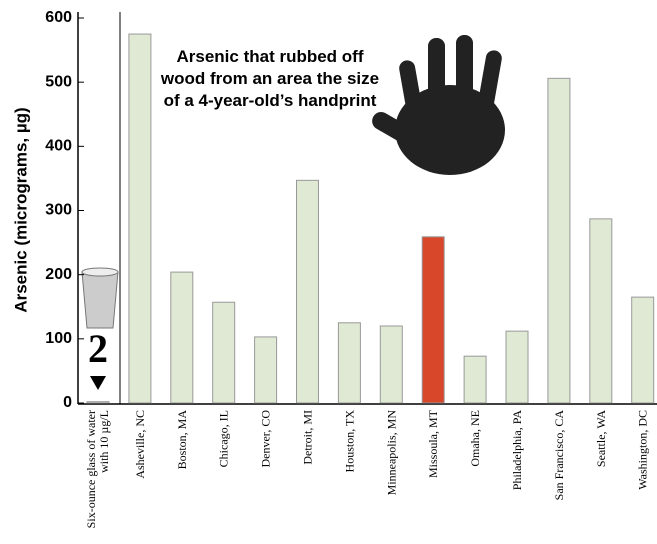  I want to click on x-tick-label-box: Denver, CO, so click(265, 439).